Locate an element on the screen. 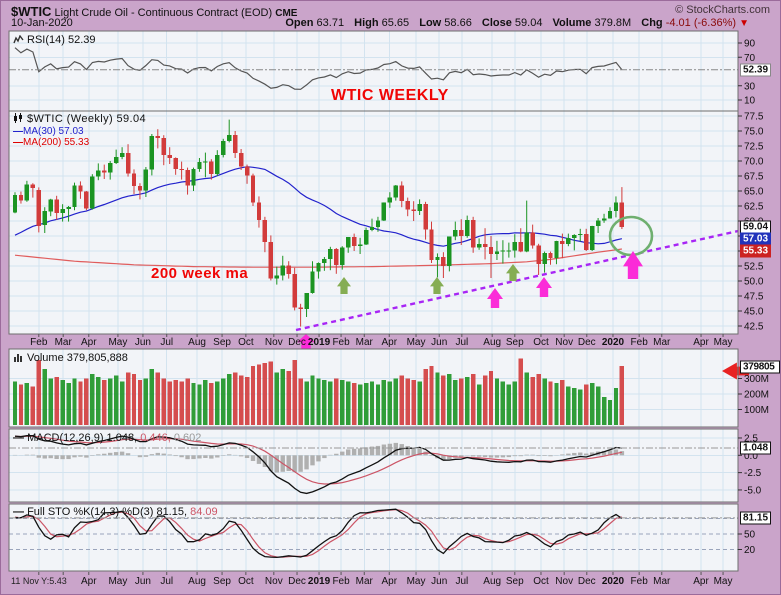 The height and width of the screenshot is (595, 781). sto-k-line is located at coordinates (318, 533).